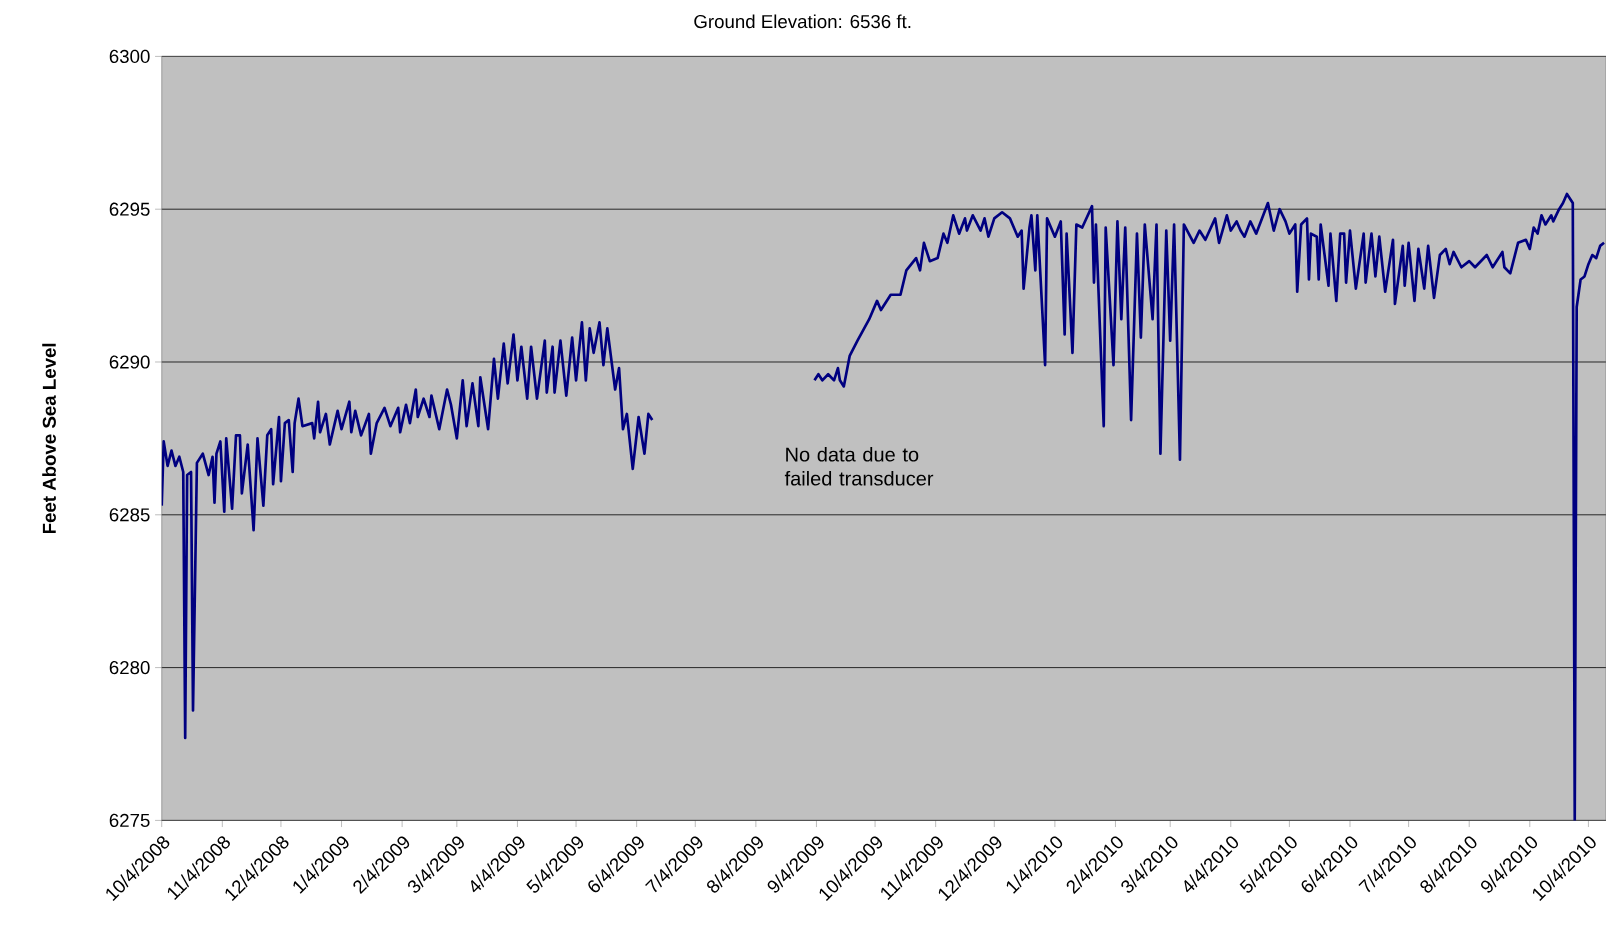  I want to click on y-tick-label: 6280, so click(129, 667).